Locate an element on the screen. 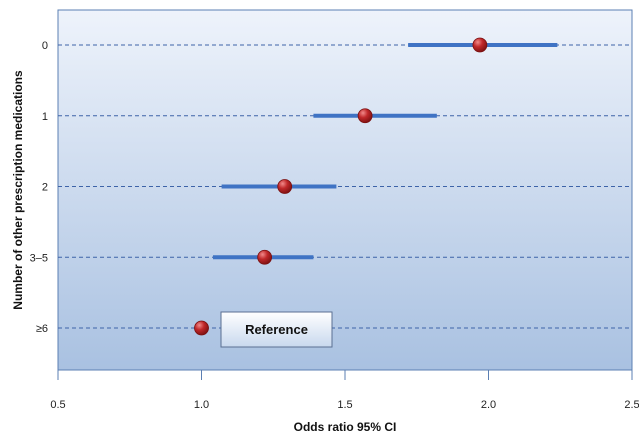 The image size is (639, 439). y-tick-label: ≥6 is located at coordinates (42, 329).